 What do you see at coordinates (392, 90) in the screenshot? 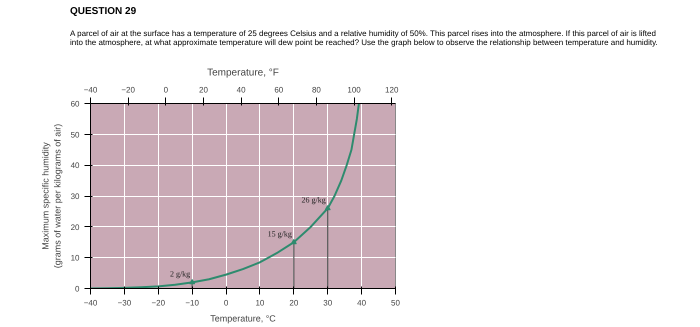
I see `x2-tick-label: 120` at bounding box center [392, 90].